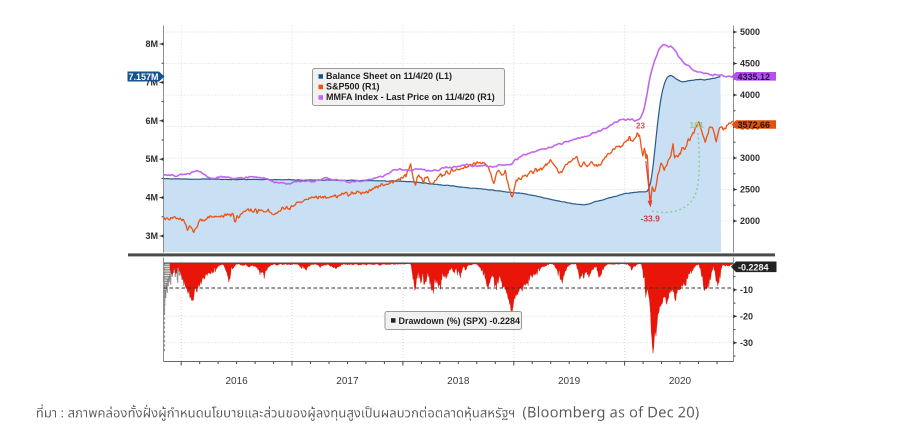  What do you see at coordinates (353, 87) in the screenshot?
I see `svg-text: S&P500 (R1)` at bounding box center [353, 87].